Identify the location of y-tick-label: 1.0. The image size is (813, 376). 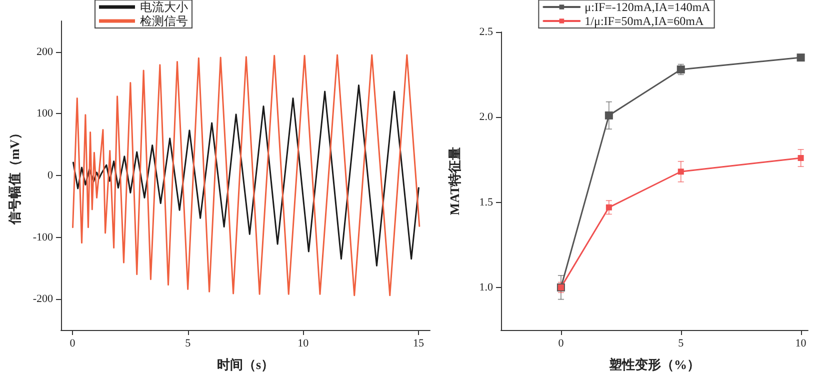
(486, 287).